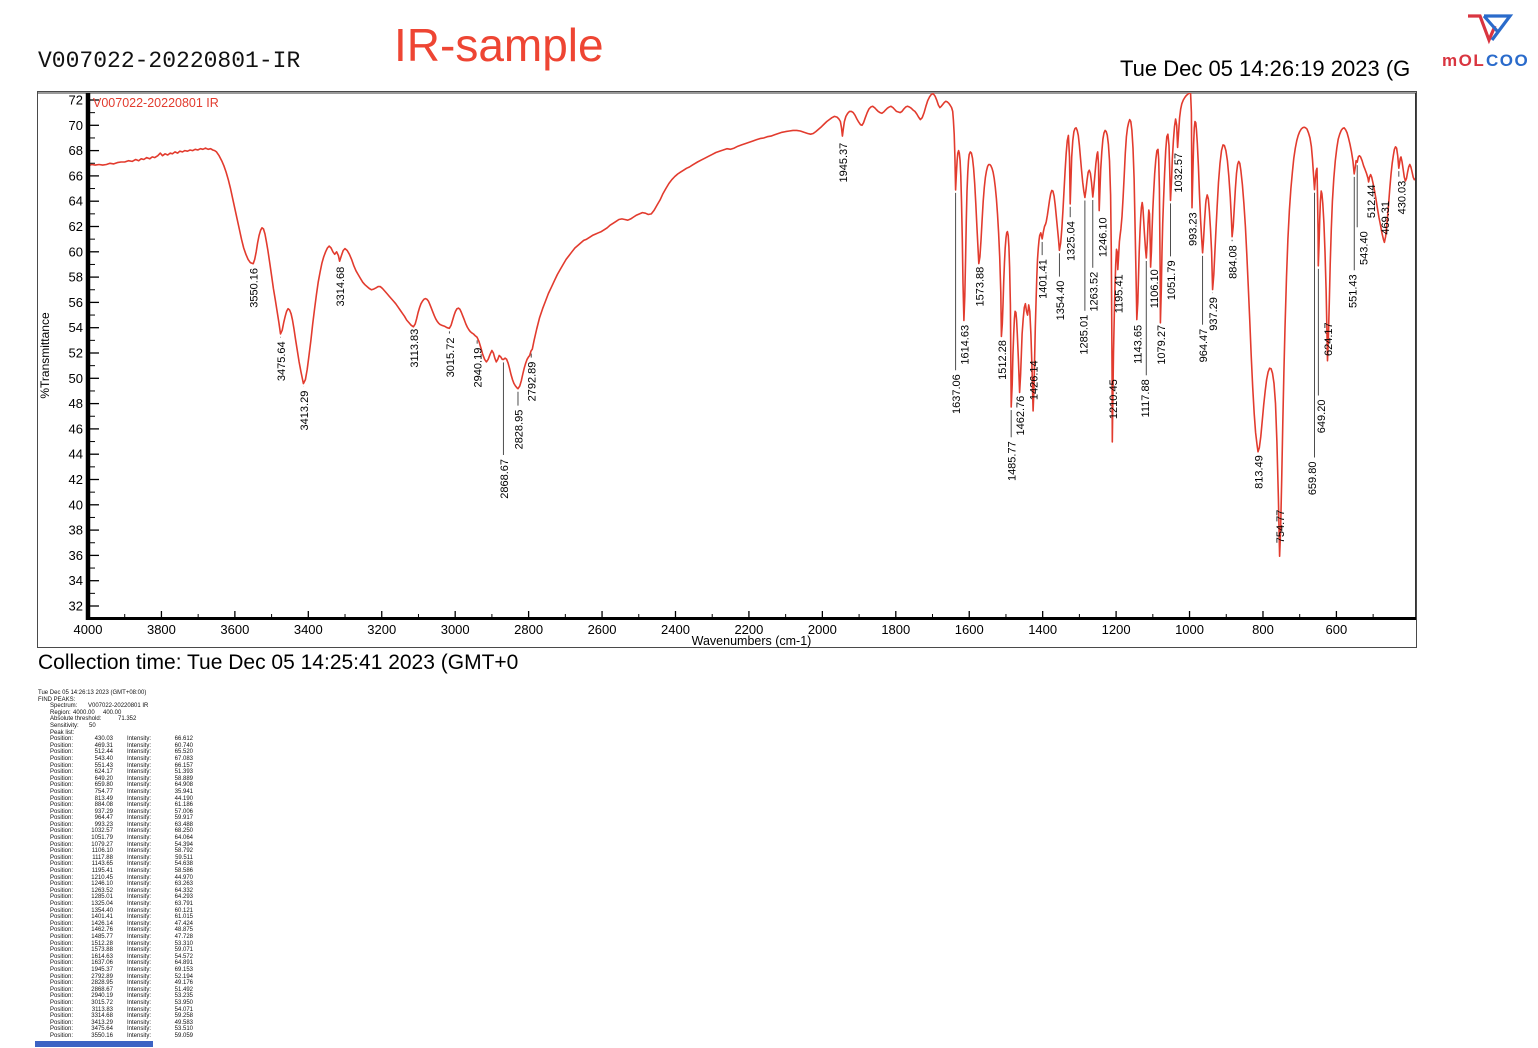  I want to click on peak-row: Position: 1325.04 Intensity: 63.791, so click(121, 904).